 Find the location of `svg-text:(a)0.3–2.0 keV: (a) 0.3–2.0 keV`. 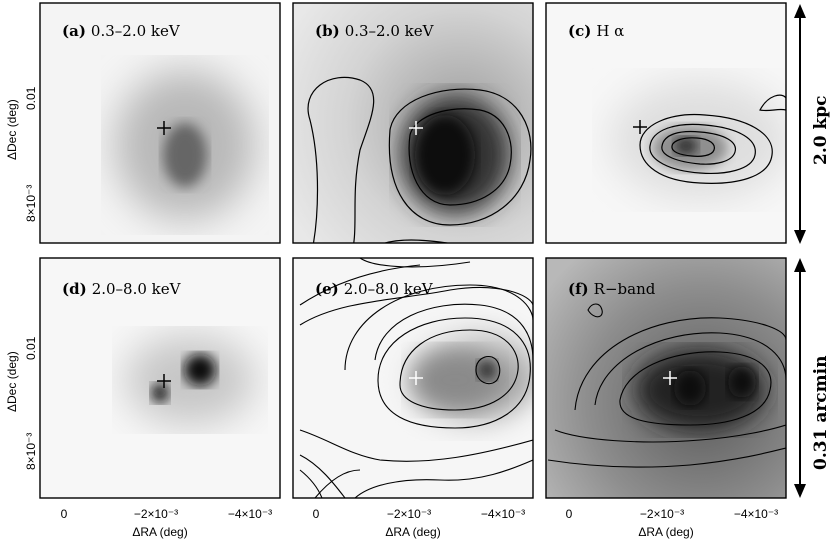

svg-text:(a)0.3–2.0 keV: (a) 0.3–2.0 keV is located at coordinates (121, 31).